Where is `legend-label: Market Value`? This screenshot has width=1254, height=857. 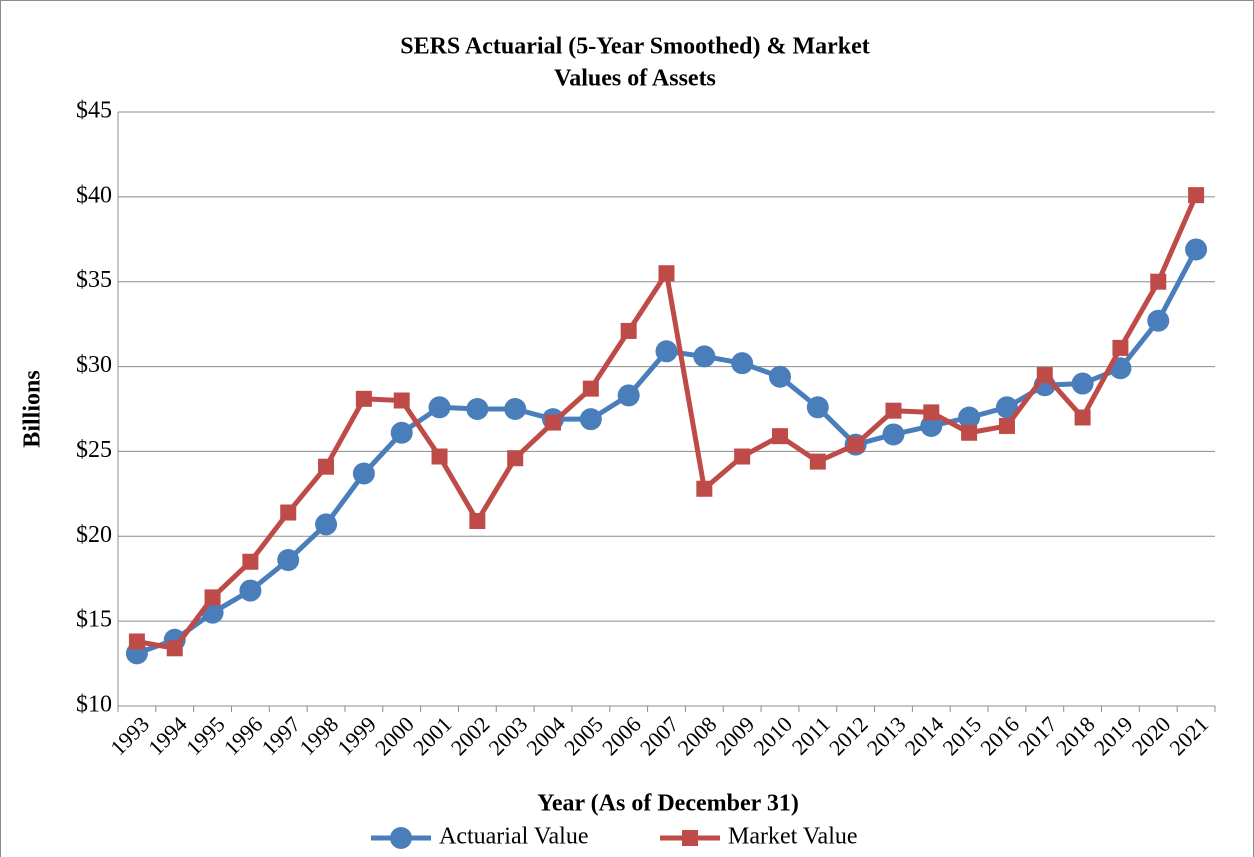
legend-label: Market Value is located at coordinates (793, 837).